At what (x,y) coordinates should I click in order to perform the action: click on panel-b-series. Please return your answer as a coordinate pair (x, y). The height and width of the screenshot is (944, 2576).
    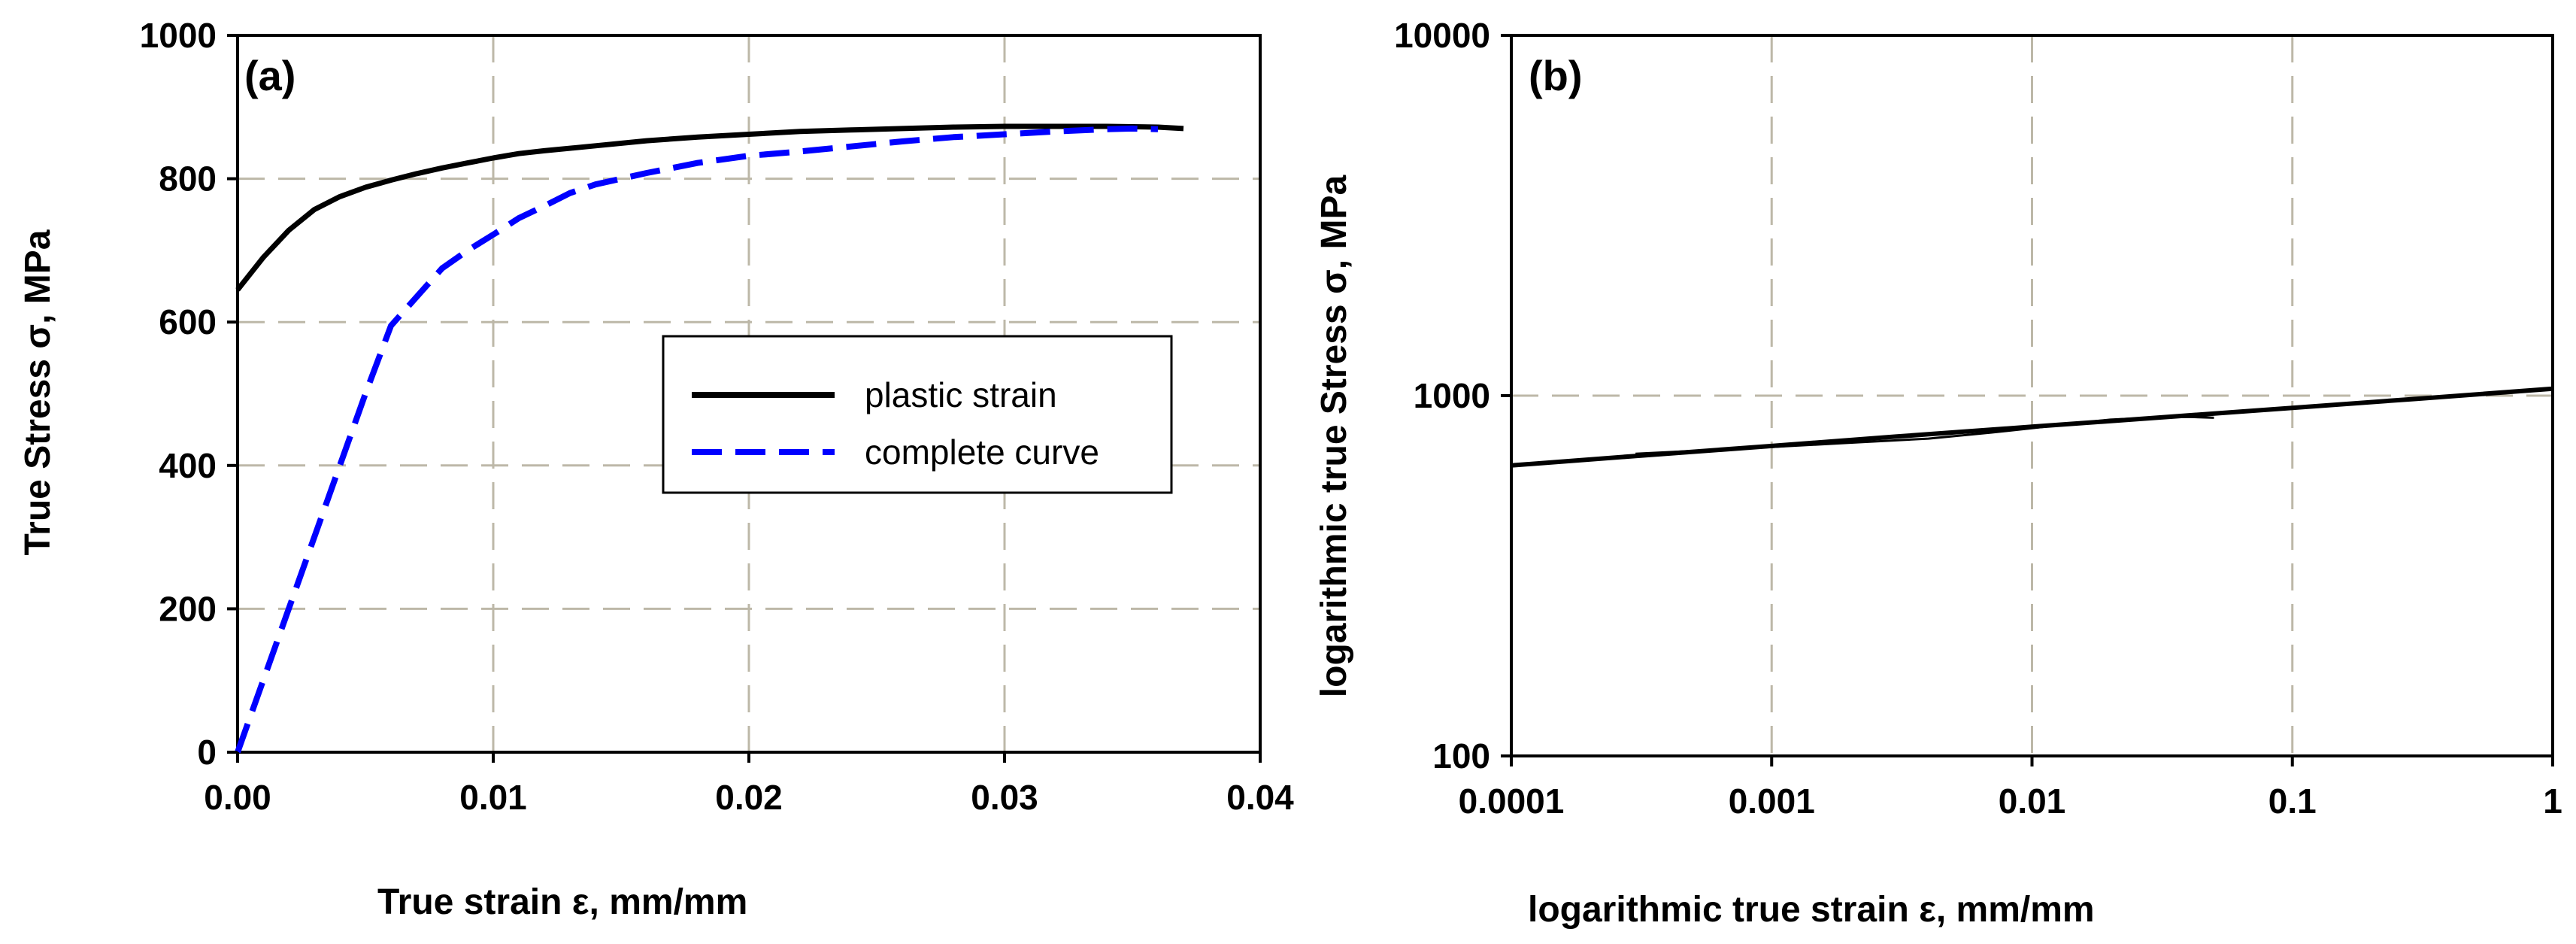
    Looking at the image, I should click on (2032, 427).